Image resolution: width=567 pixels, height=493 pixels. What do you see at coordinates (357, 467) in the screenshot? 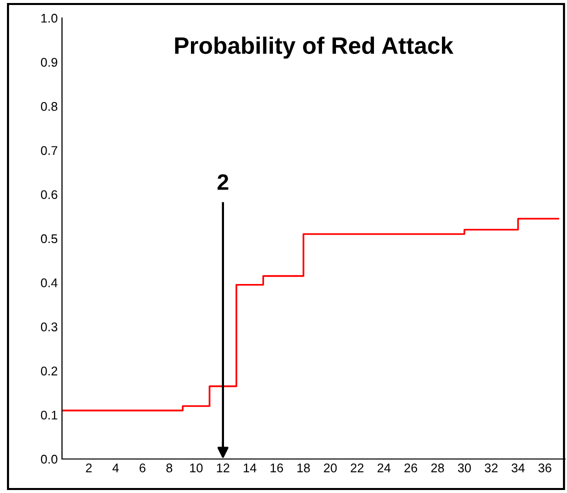
I see `x-tick-label: 22` at bounding box center [357, 467].